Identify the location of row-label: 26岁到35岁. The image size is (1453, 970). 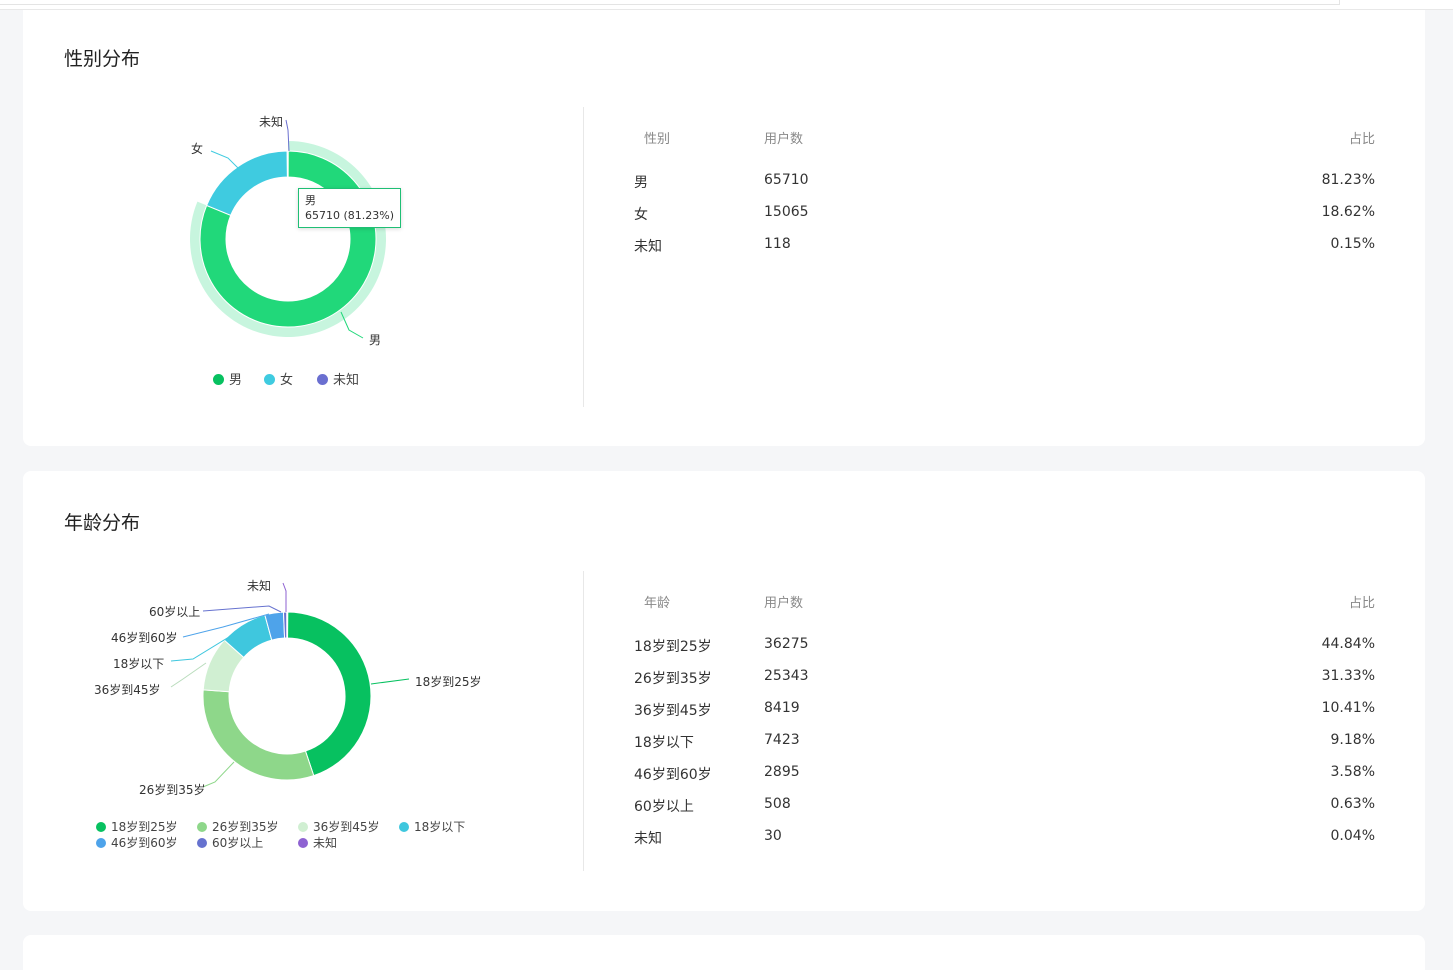
(673, 679).